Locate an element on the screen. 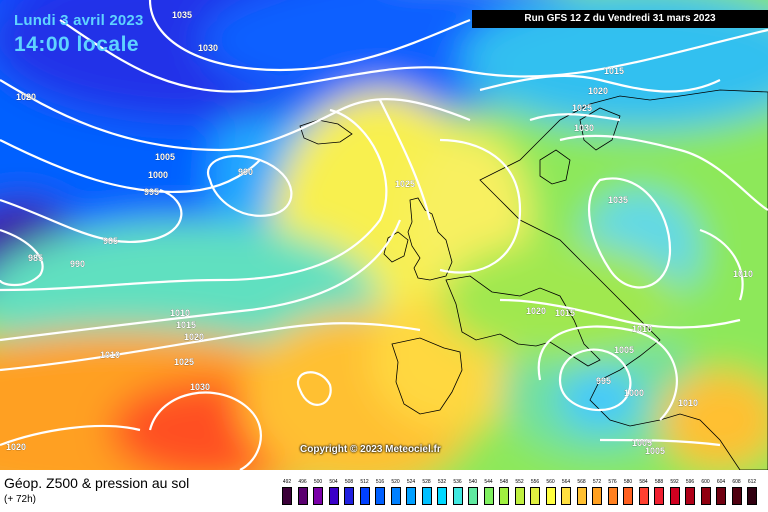 This screenshot has height=512, width=768. legend-item: 540 is located at coordinates (473, 492).